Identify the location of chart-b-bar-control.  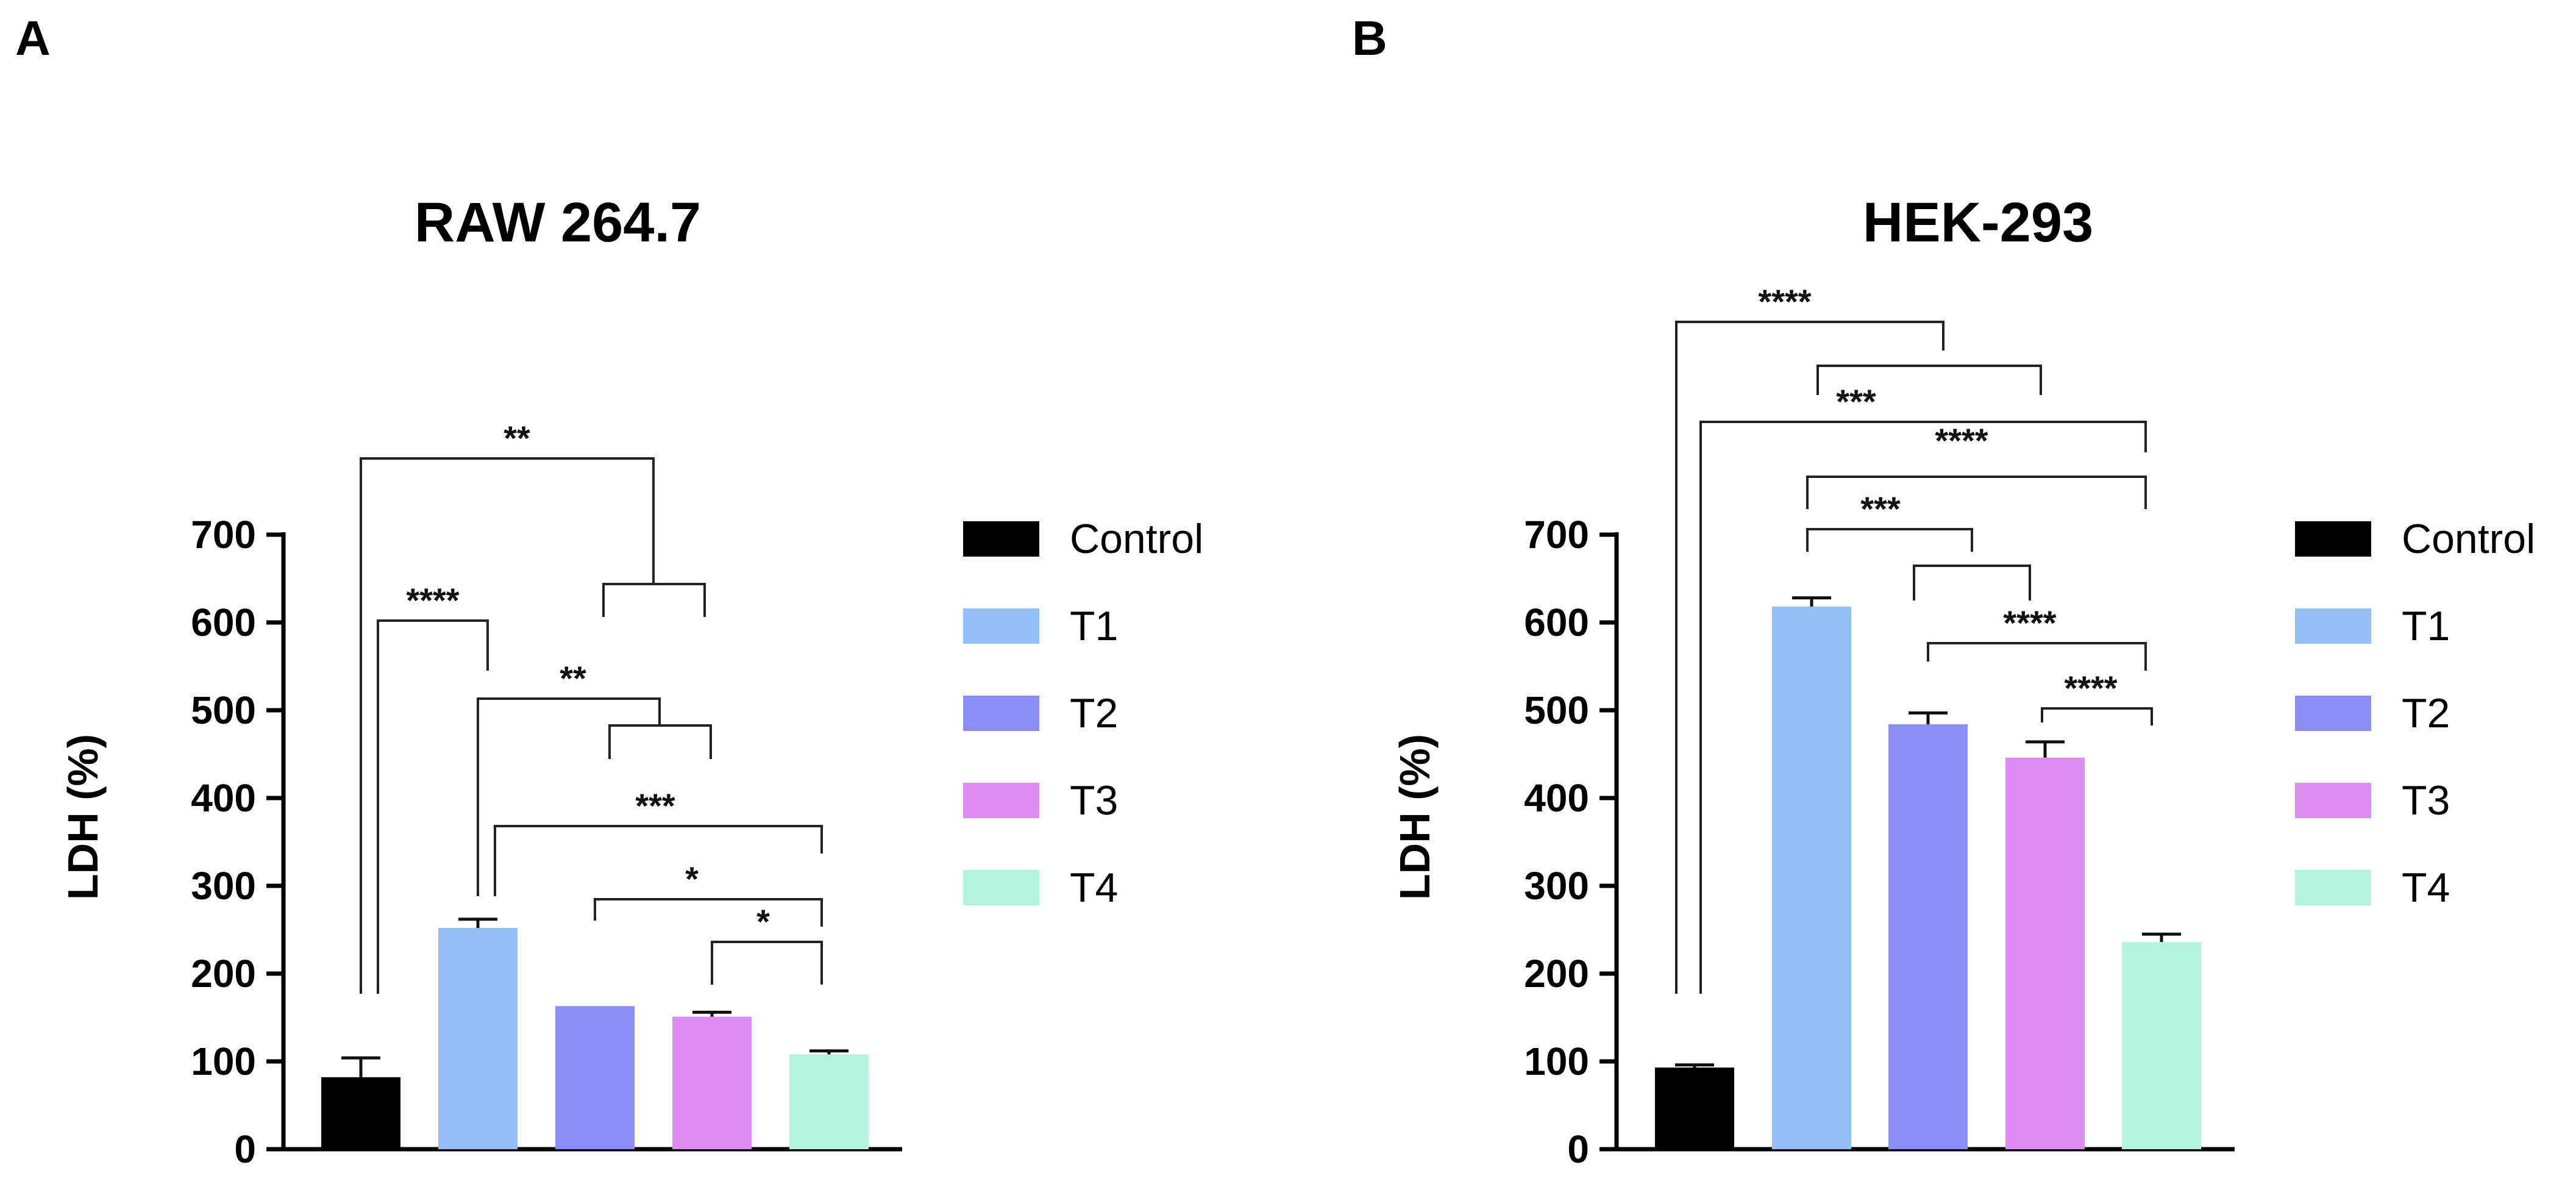
(1694, 1108).